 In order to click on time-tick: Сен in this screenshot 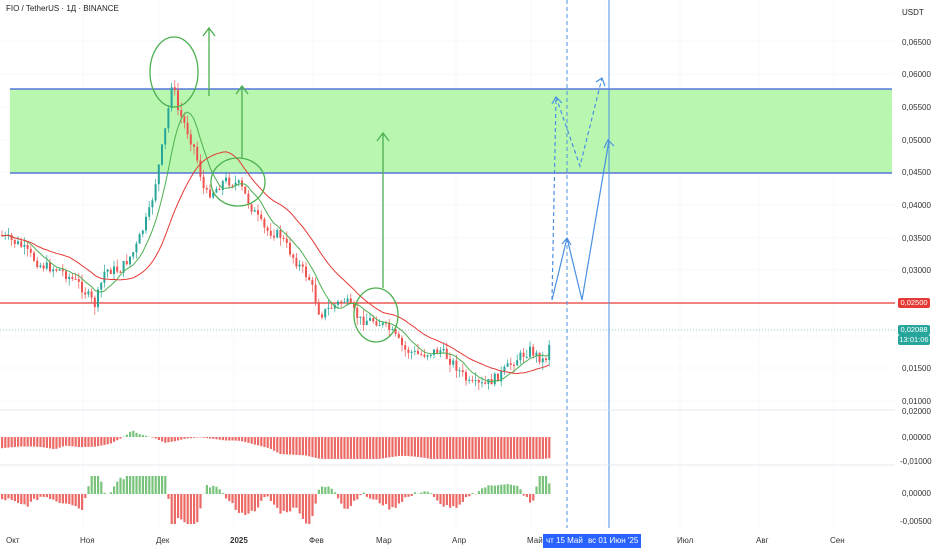, I will do `click(837, 540)`.